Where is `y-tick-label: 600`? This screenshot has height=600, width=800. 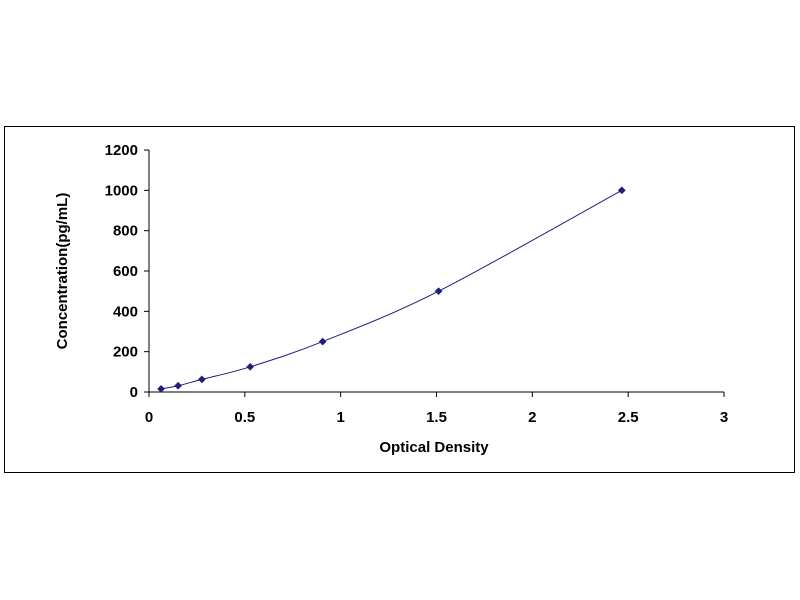
y-tick-label: 600 is located at coordinates (125, 271).